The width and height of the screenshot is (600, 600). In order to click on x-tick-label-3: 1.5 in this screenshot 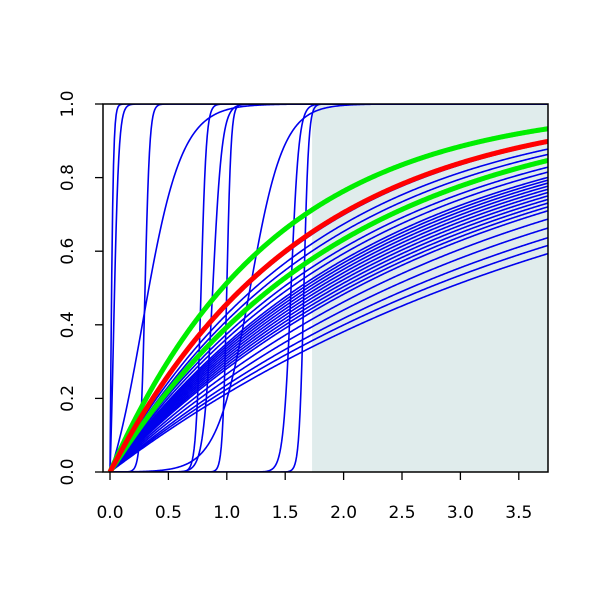, I will do `click(285, 513)`.